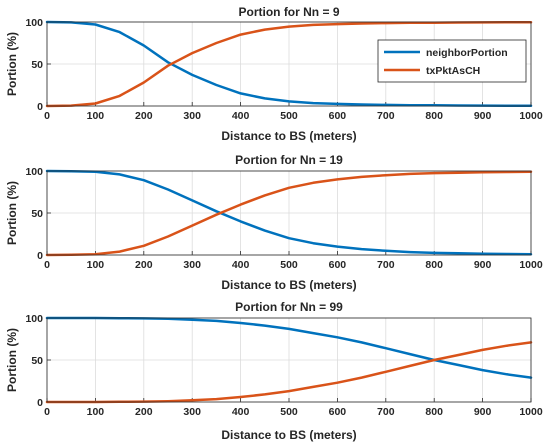  What do you see at coordinates (453, 71) in the screenshot?
I see `legend-label-txpktasch: txPktAsCH` at bounding box center [453, 71].